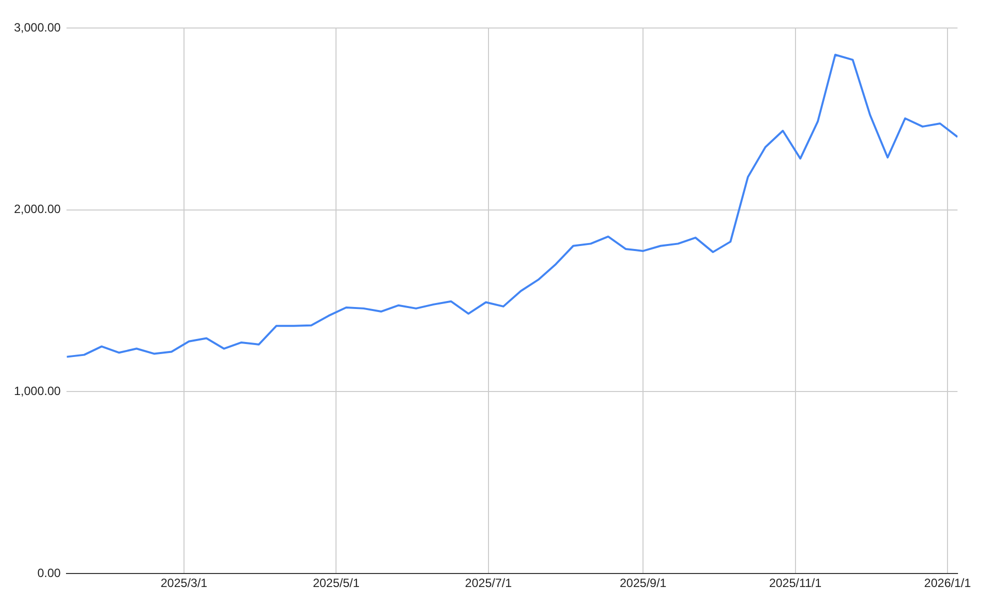 The width and height of the screenshot is (982, 602). I want to click on x-tick-label: 2025/11/1, so click(795, 583).